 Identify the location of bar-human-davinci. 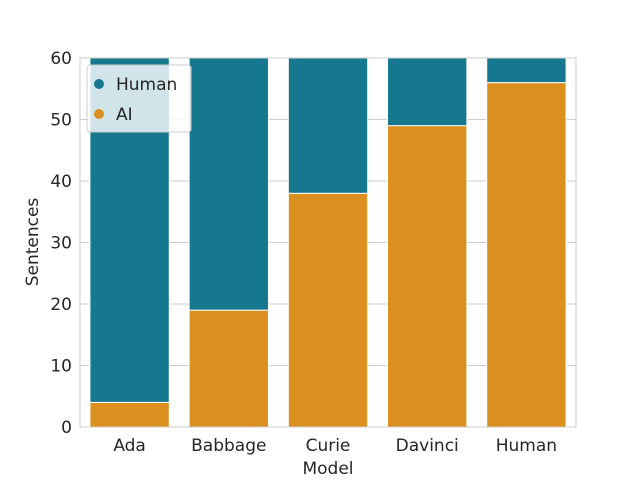
(427, 92).